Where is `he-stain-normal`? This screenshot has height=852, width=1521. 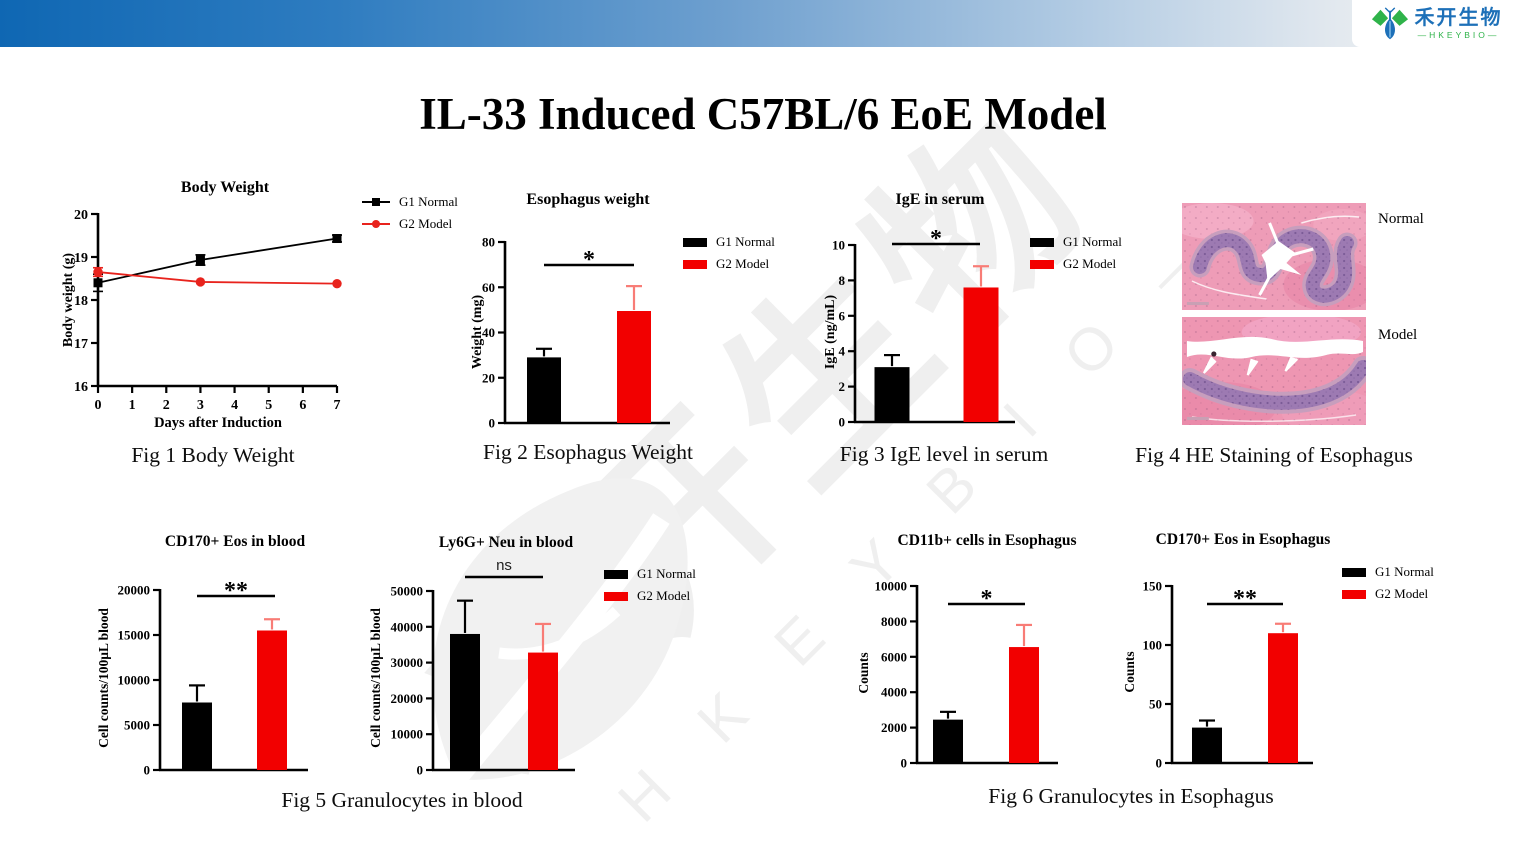 he-stain-normal is located at coordinates (1274, 256).